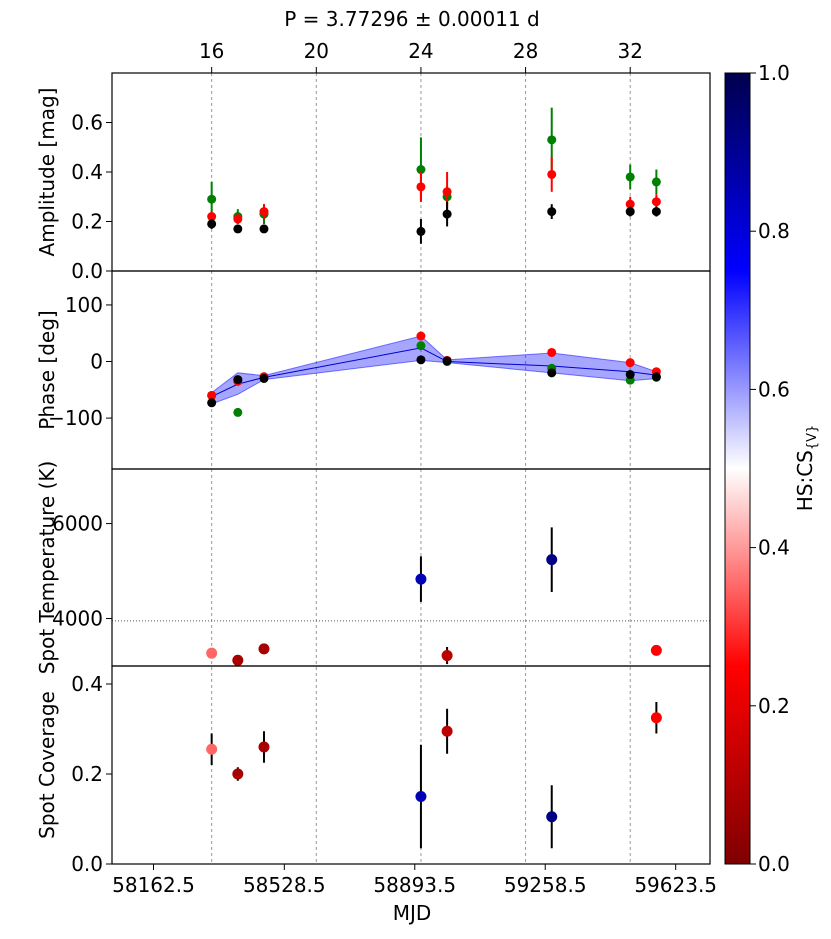  I want to click on top-tick-label: 16, so click(211, 51).